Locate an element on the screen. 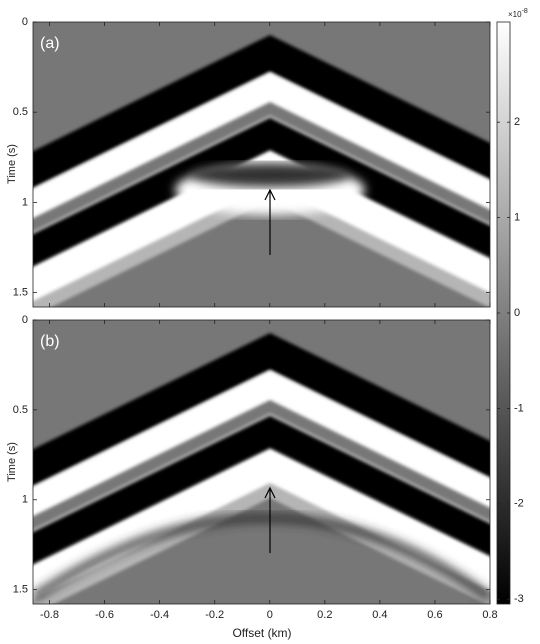 This screenshot has width=540, height=644. x-tick-label: 0.8 is located at coordinates (489, 615).